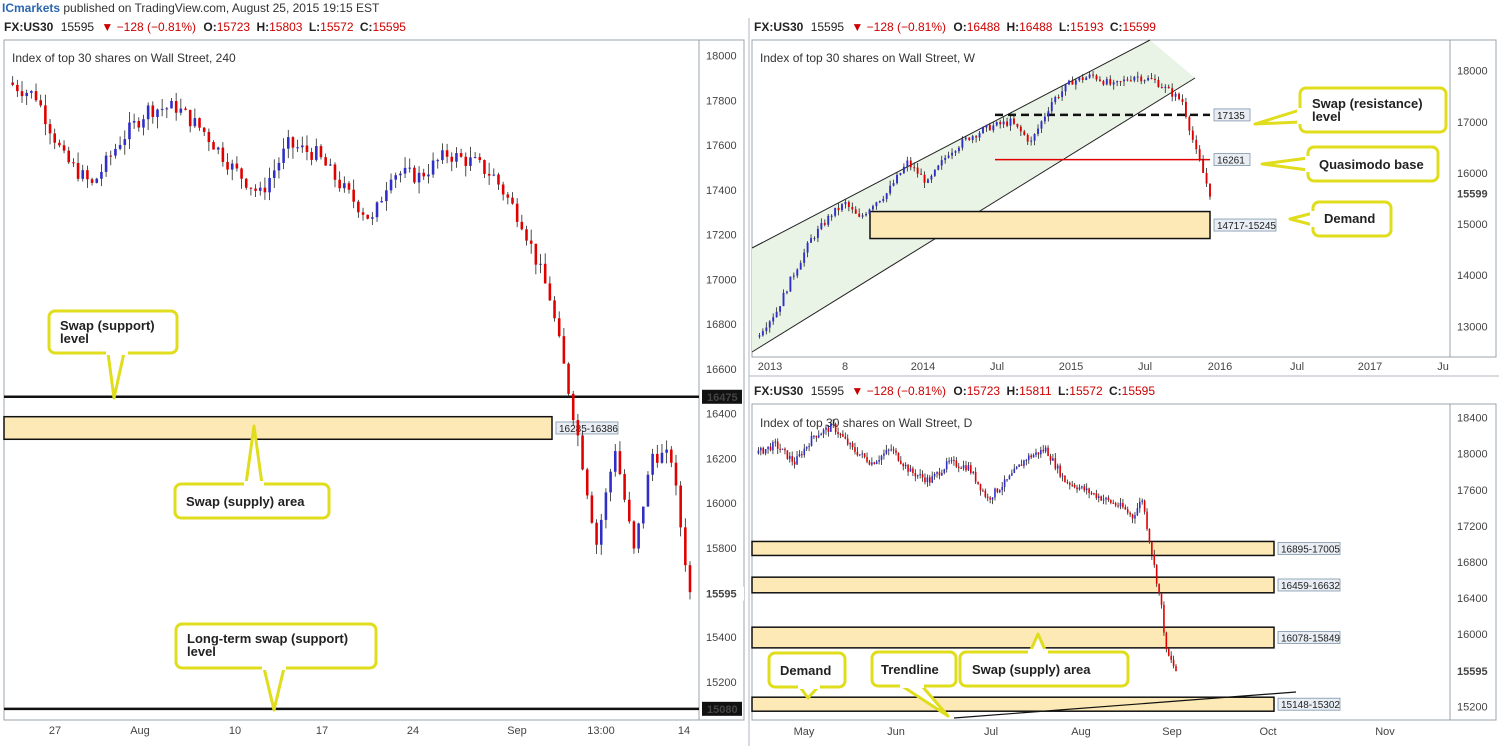 The height and width of the screenshot is (746, 1499). I want to click on w-x-tick: 2015, so click(1071, 367).